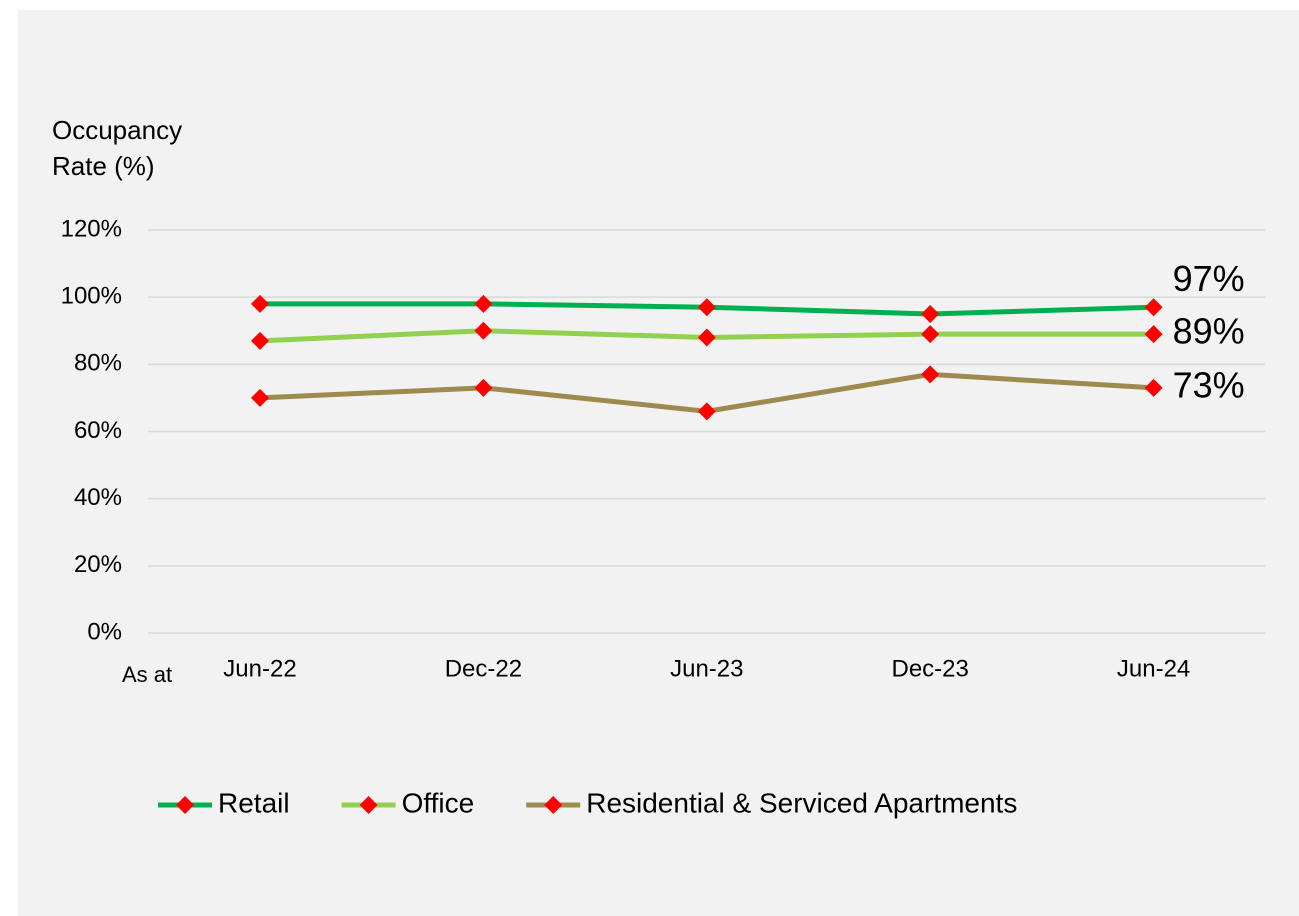  What do you see at coordinates (117, 148) in the screenshot?
I see `y-axis-label: Occupancy Rate (%)` at bounding box center [117, 148].